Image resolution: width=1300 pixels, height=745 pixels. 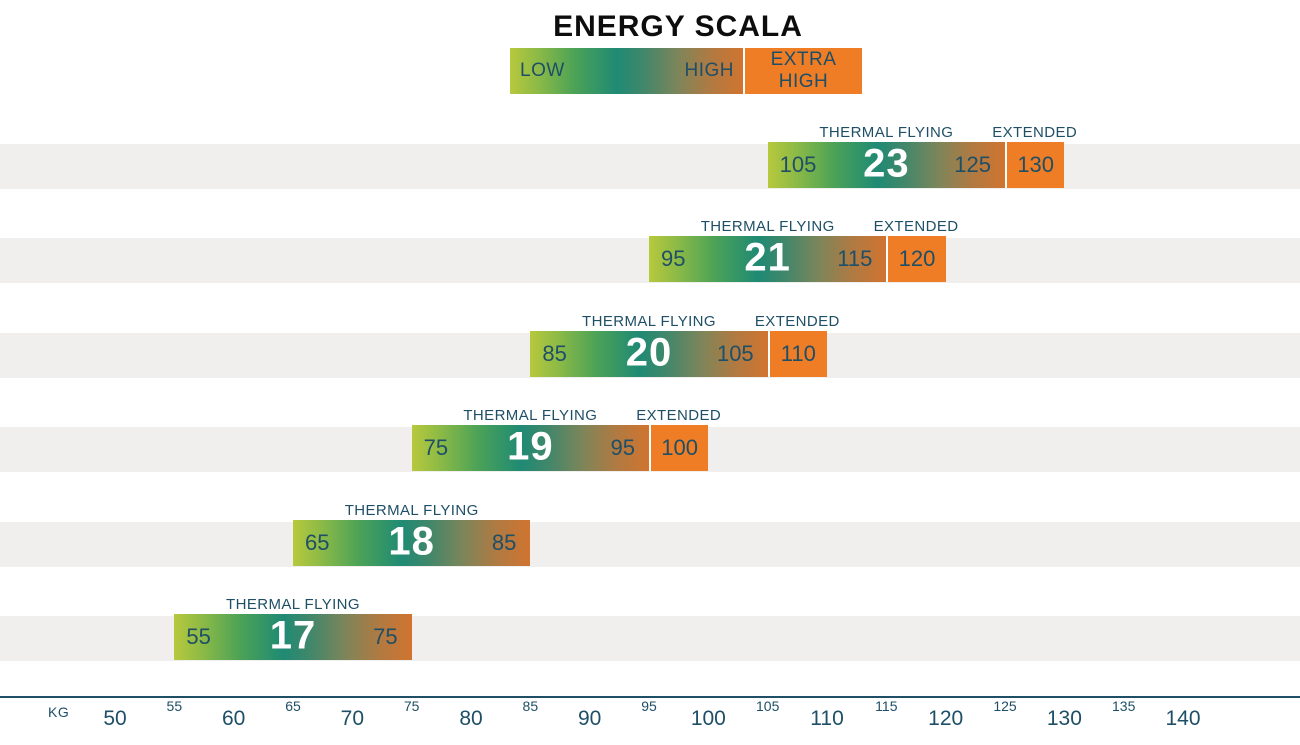 I want to click on extended-max-value: 100, so click(x=680, y=447).